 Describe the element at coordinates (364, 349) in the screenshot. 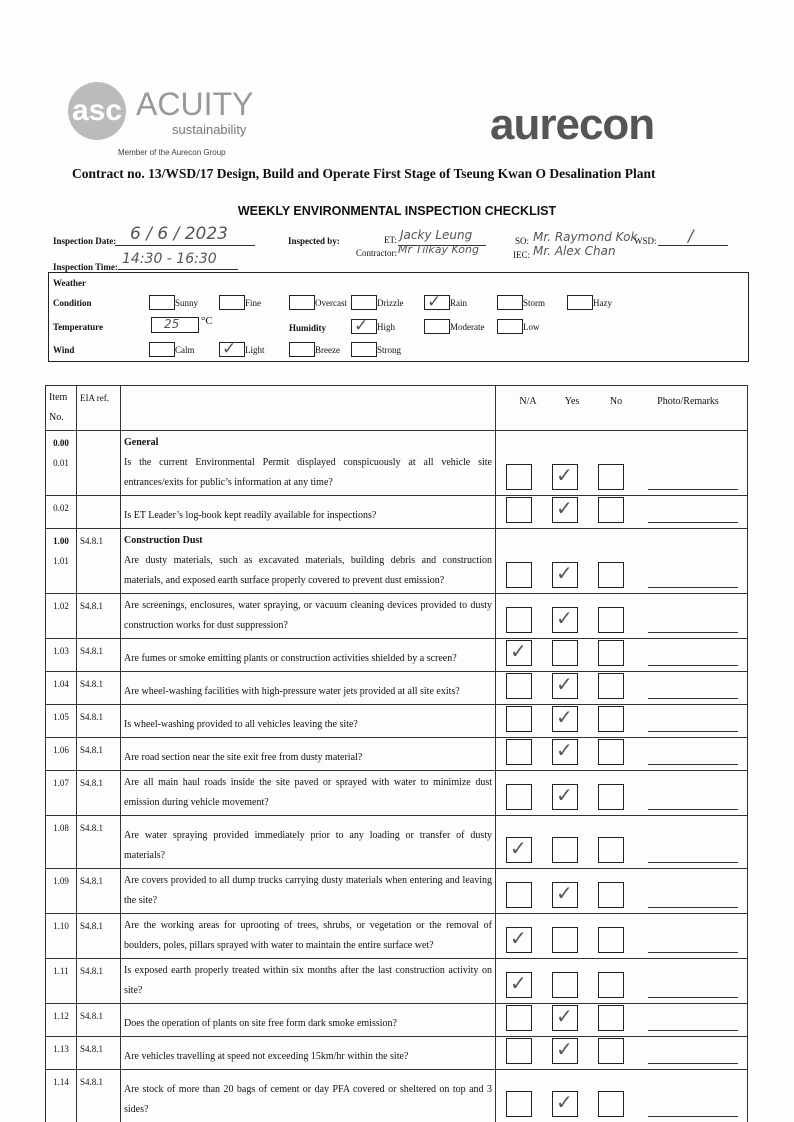

I see `wind-checkbox-strong` at that location.